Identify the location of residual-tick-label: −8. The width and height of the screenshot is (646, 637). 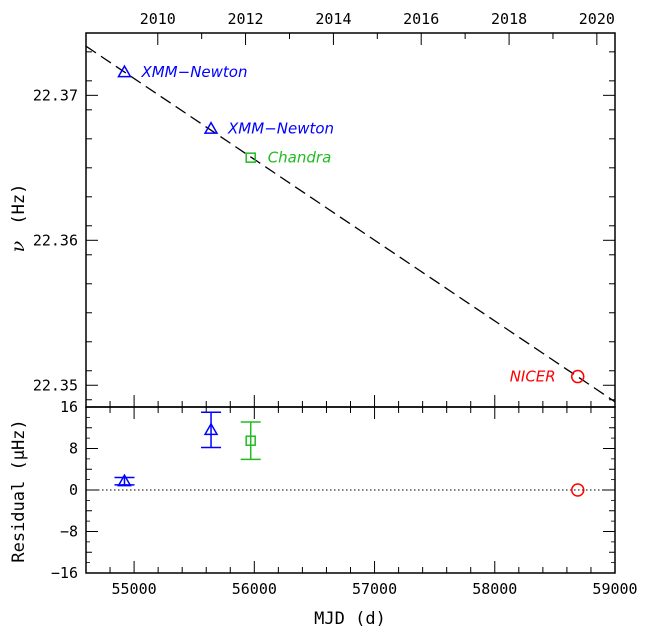
(69, 532).